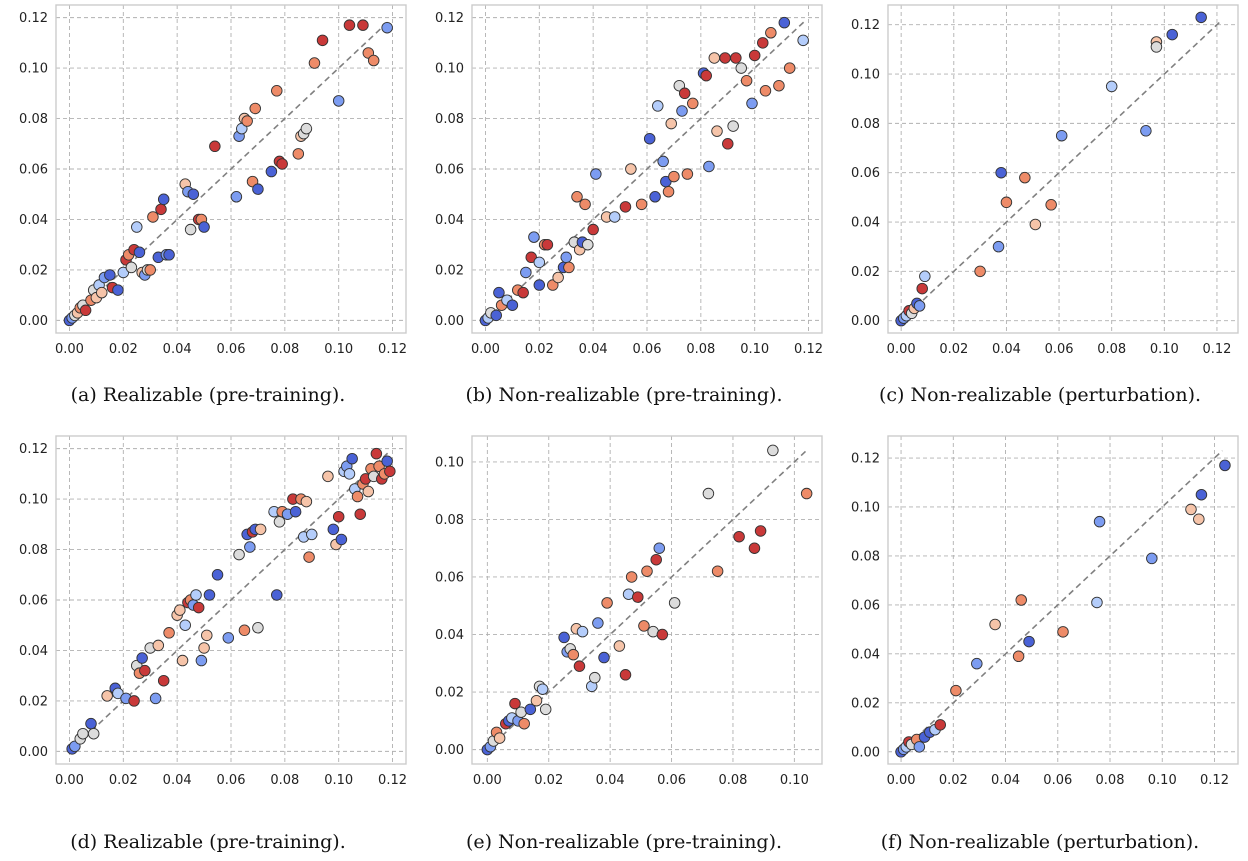 This screenshot has height=861, width=1248. What do you see at coordinates (177, 780) in the screenshot?
I see `x-tick-label: 0.04` at bounding box center [177, 780].